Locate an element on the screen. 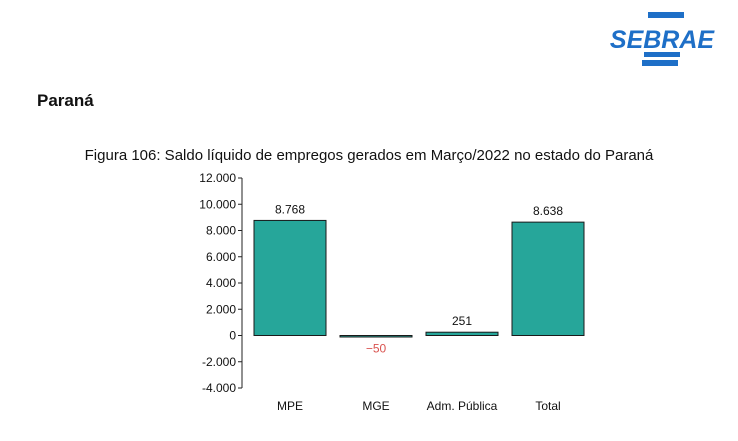 This screenshot has height=441, width=738. data-label: 251 is located at coordinates (462, 321).